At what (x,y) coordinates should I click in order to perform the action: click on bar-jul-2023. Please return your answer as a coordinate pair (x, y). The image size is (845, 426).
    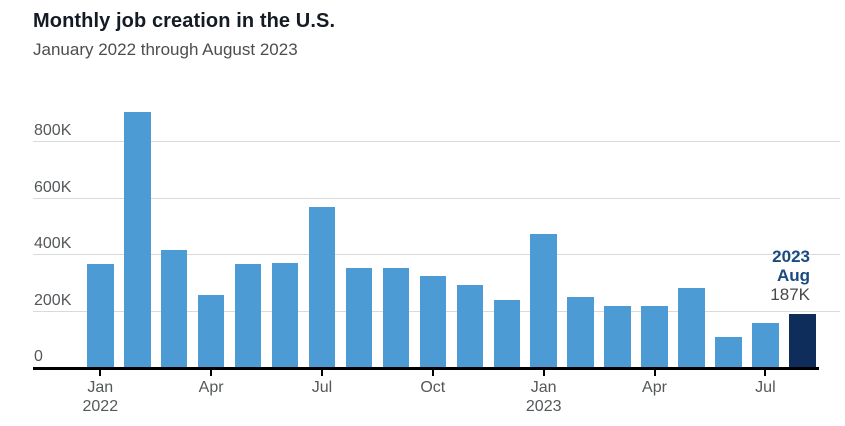
    Looking at the image, I should click on (765, 344).